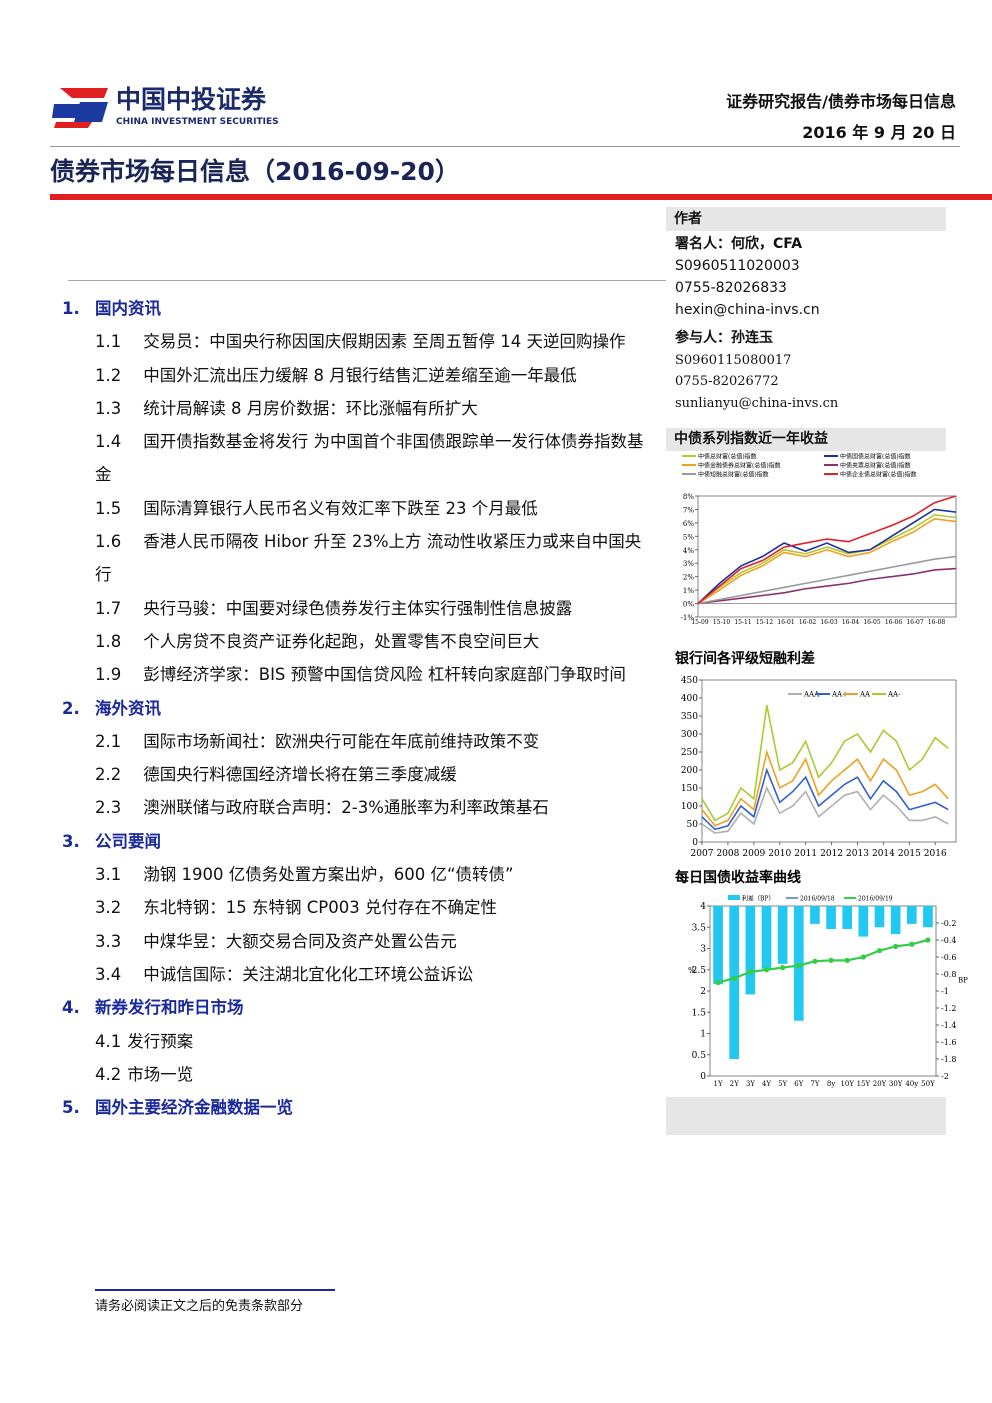 Image resolution: width=992 pixels, height=1403 pixels. Describe the element at coordinates (384, 342) in the screenshot. I see `item-text: 交易员：中国央行称因国庆假期因素 至周五暂停 14 天逆回购操作` at that location.